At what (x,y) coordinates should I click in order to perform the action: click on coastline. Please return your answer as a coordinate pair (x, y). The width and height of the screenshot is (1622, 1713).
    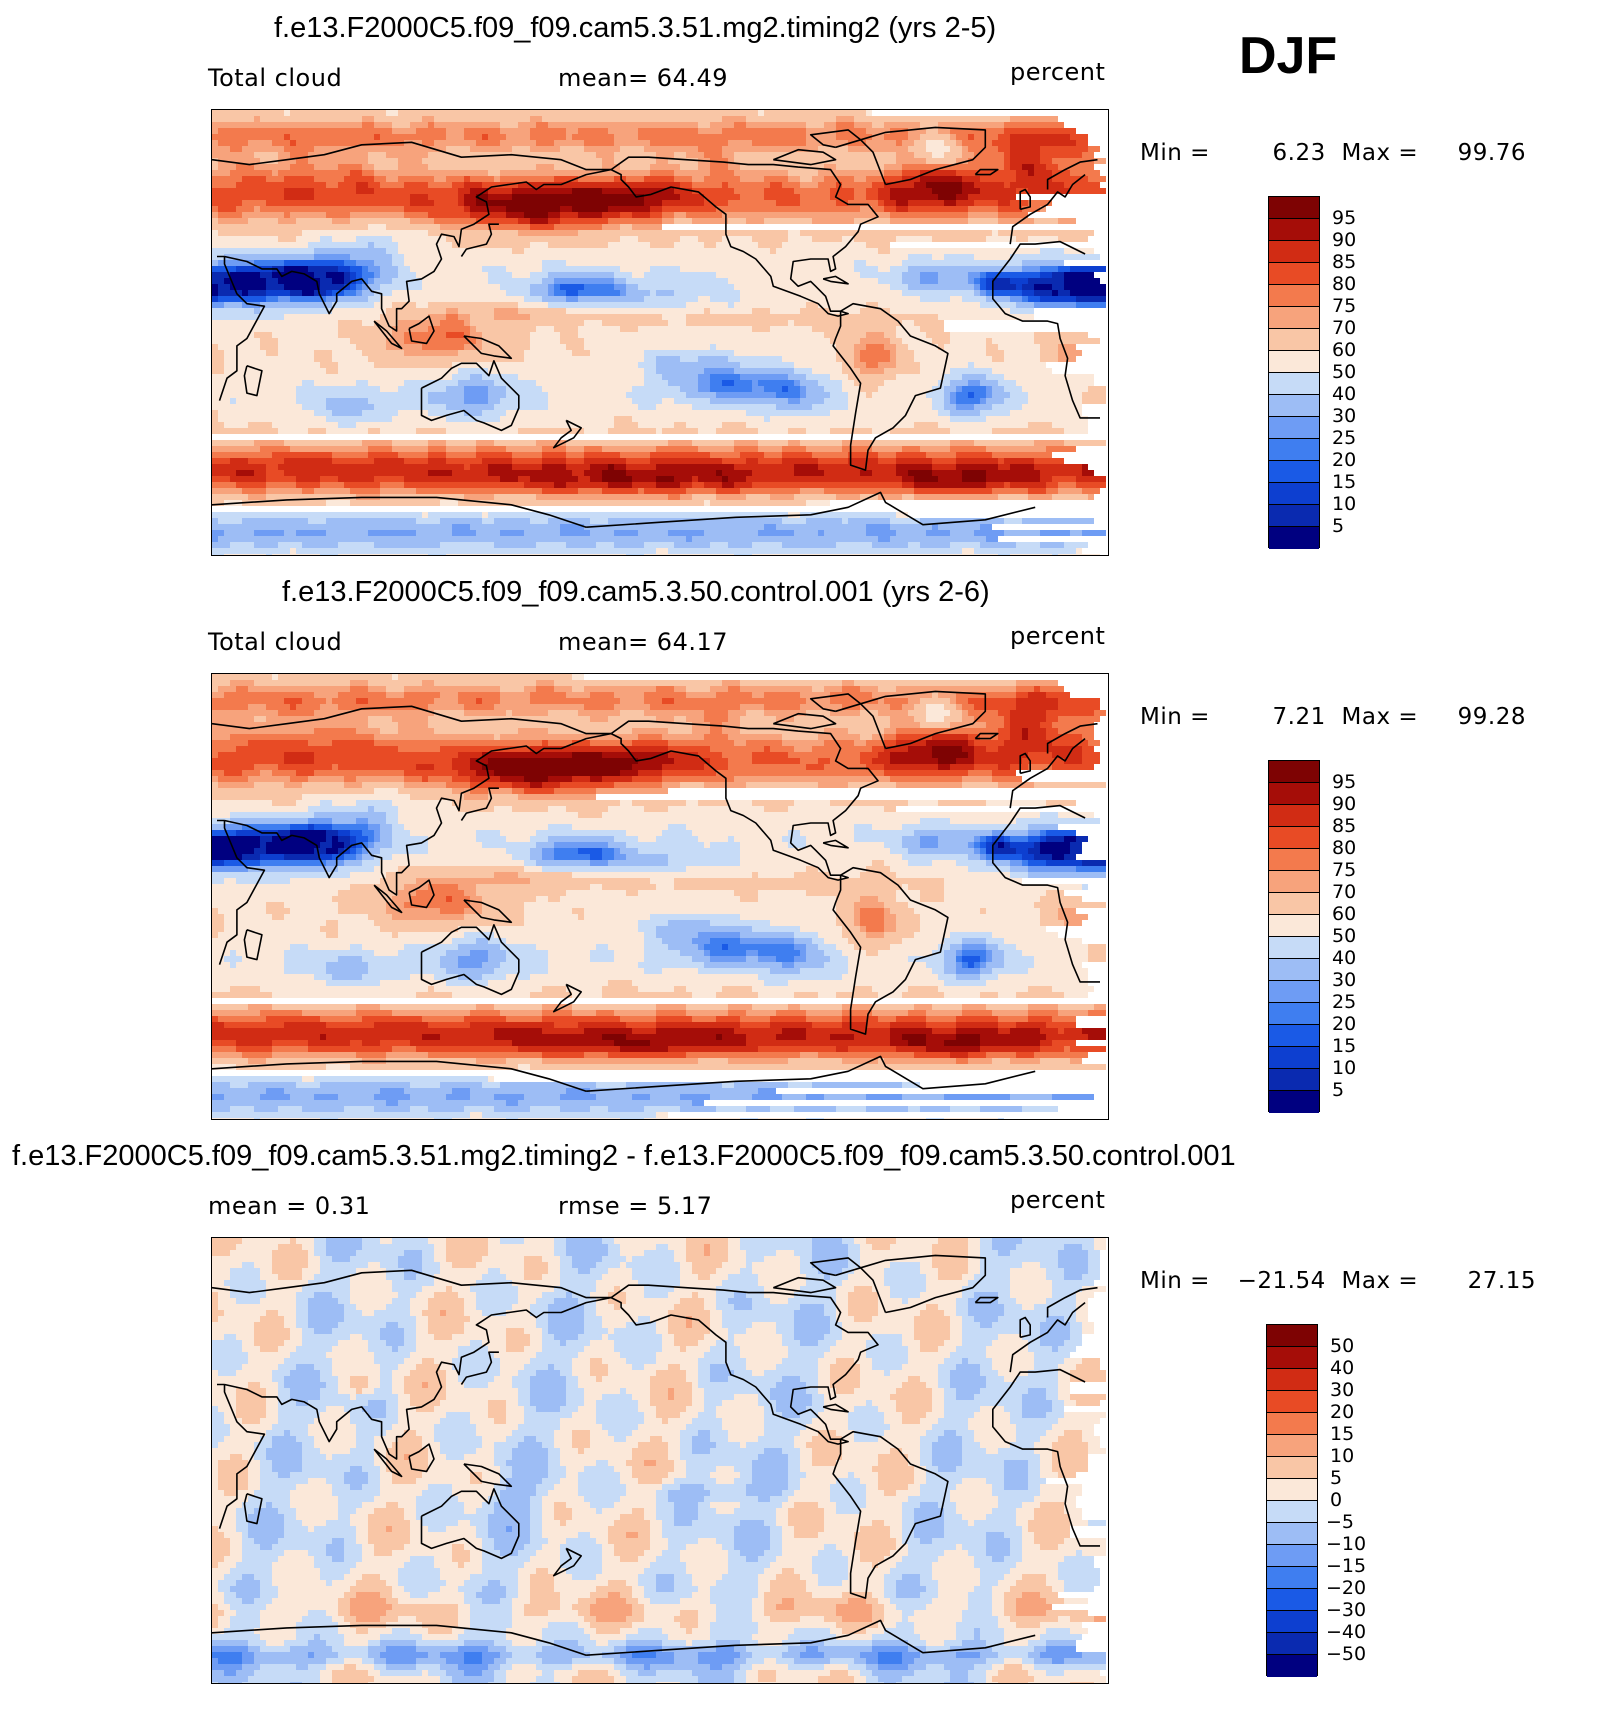
    Looking at the image, I should click on (744, 236).